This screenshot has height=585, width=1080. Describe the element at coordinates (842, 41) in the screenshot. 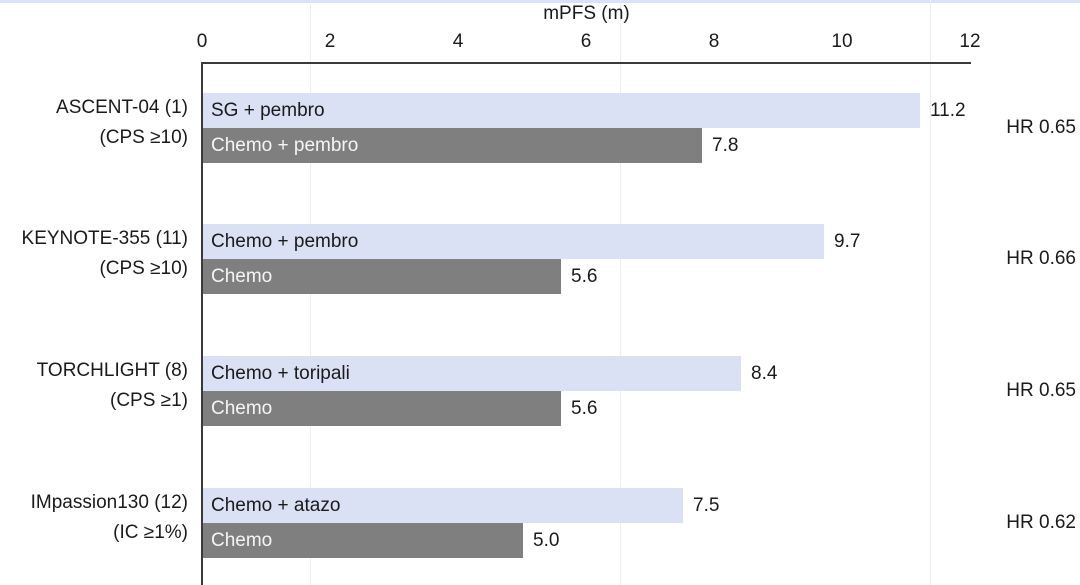

I see `x-axis-tick: 10` at that location.